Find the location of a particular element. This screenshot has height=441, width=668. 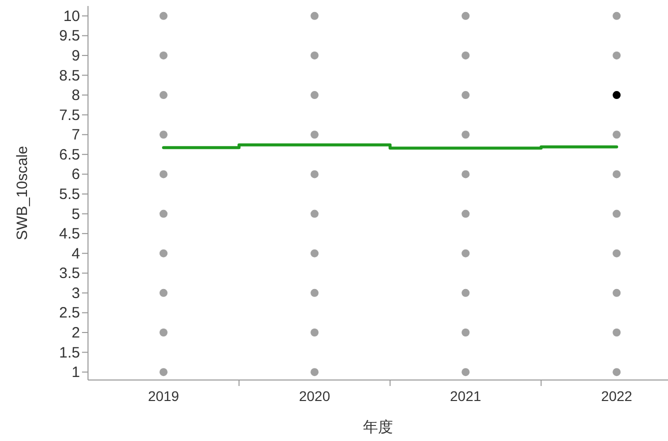

y-tick-label: 5.5 is located at coordinates (69, 194).